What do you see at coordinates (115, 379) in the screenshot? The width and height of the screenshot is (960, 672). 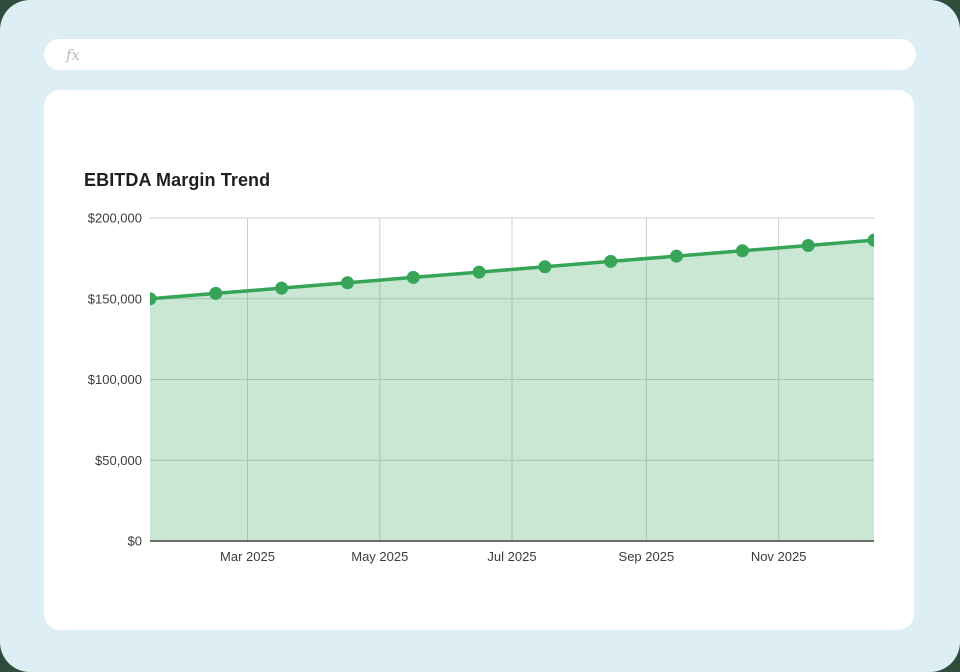 I see `y-tick-label: $100,000` at bounding box center [115, 379].